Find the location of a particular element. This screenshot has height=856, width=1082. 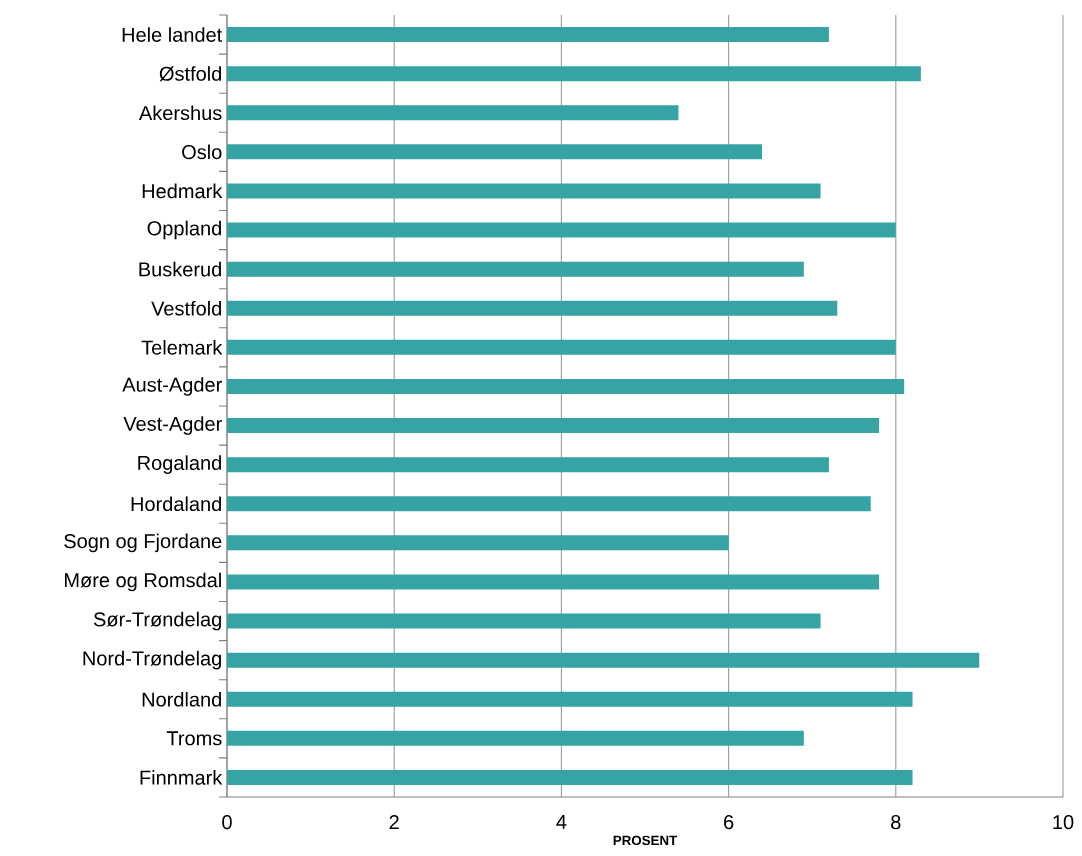

y-tick-label: Oslo is located at coordinates (202, 152).